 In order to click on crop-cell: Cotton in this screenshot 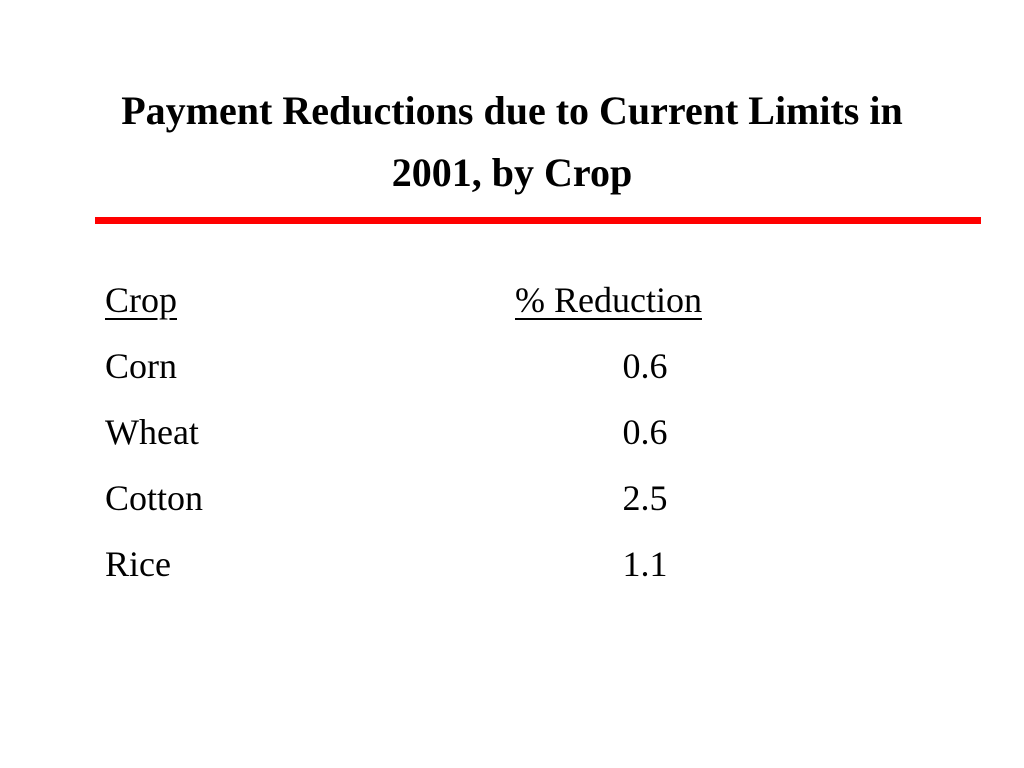, I will do `click(154, 498)`.